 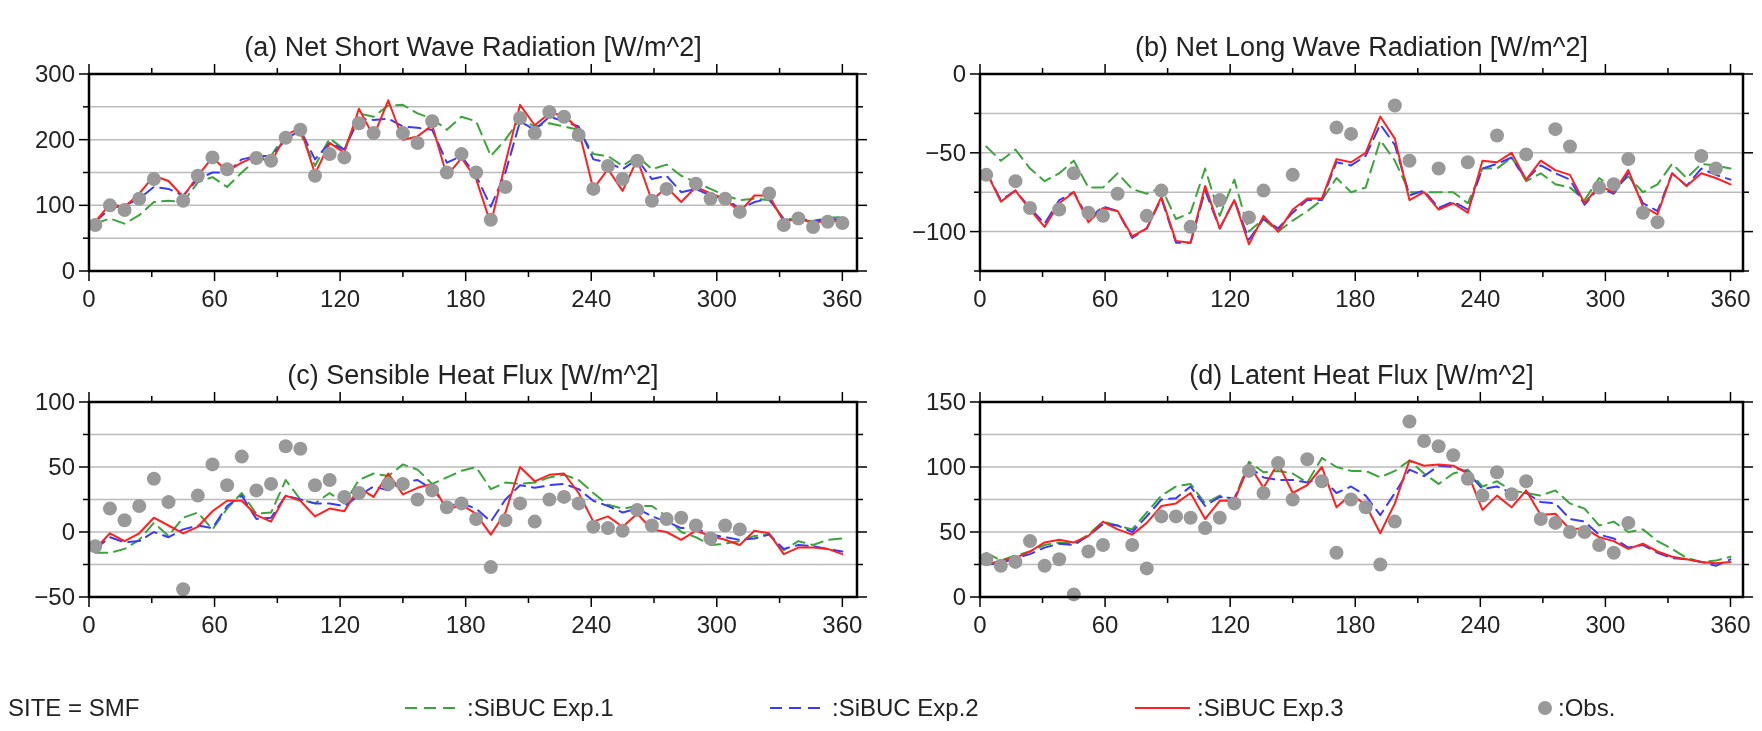 I want to click on chart-title: (c) Sensible Heat Flux [W/m^2], so click(x=473, y=375).